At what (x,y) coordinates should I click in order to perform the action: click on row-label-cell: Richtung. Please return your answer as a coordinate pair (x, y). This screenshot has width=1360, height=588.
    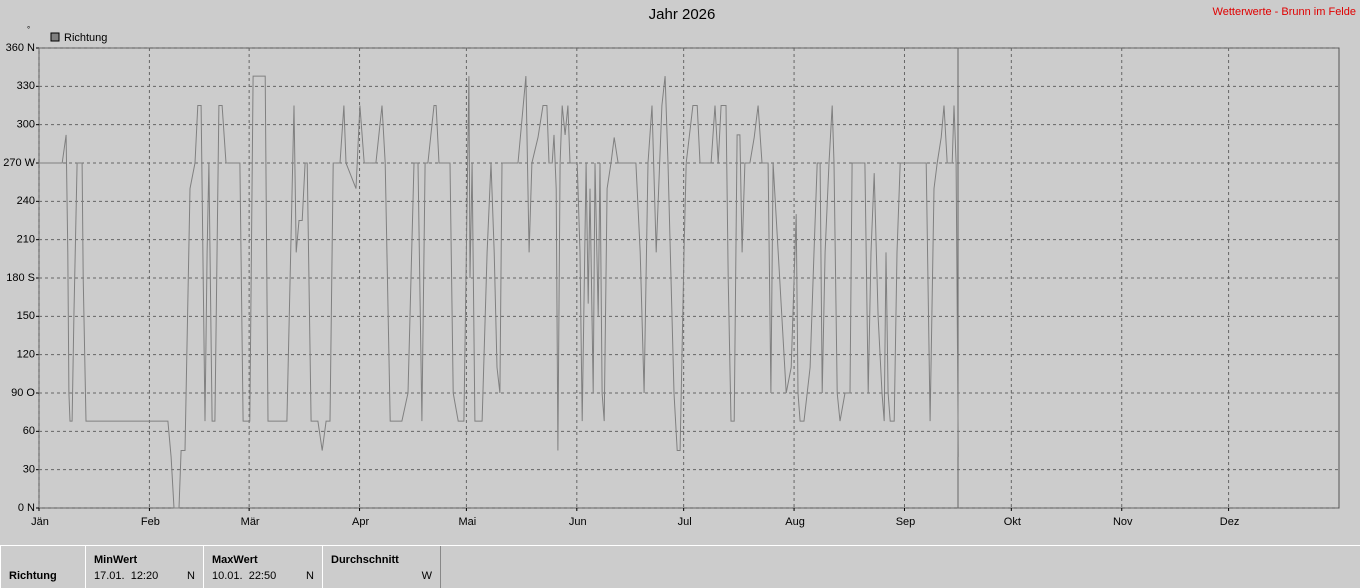
    Looking at the image, I should click on (43, 567).